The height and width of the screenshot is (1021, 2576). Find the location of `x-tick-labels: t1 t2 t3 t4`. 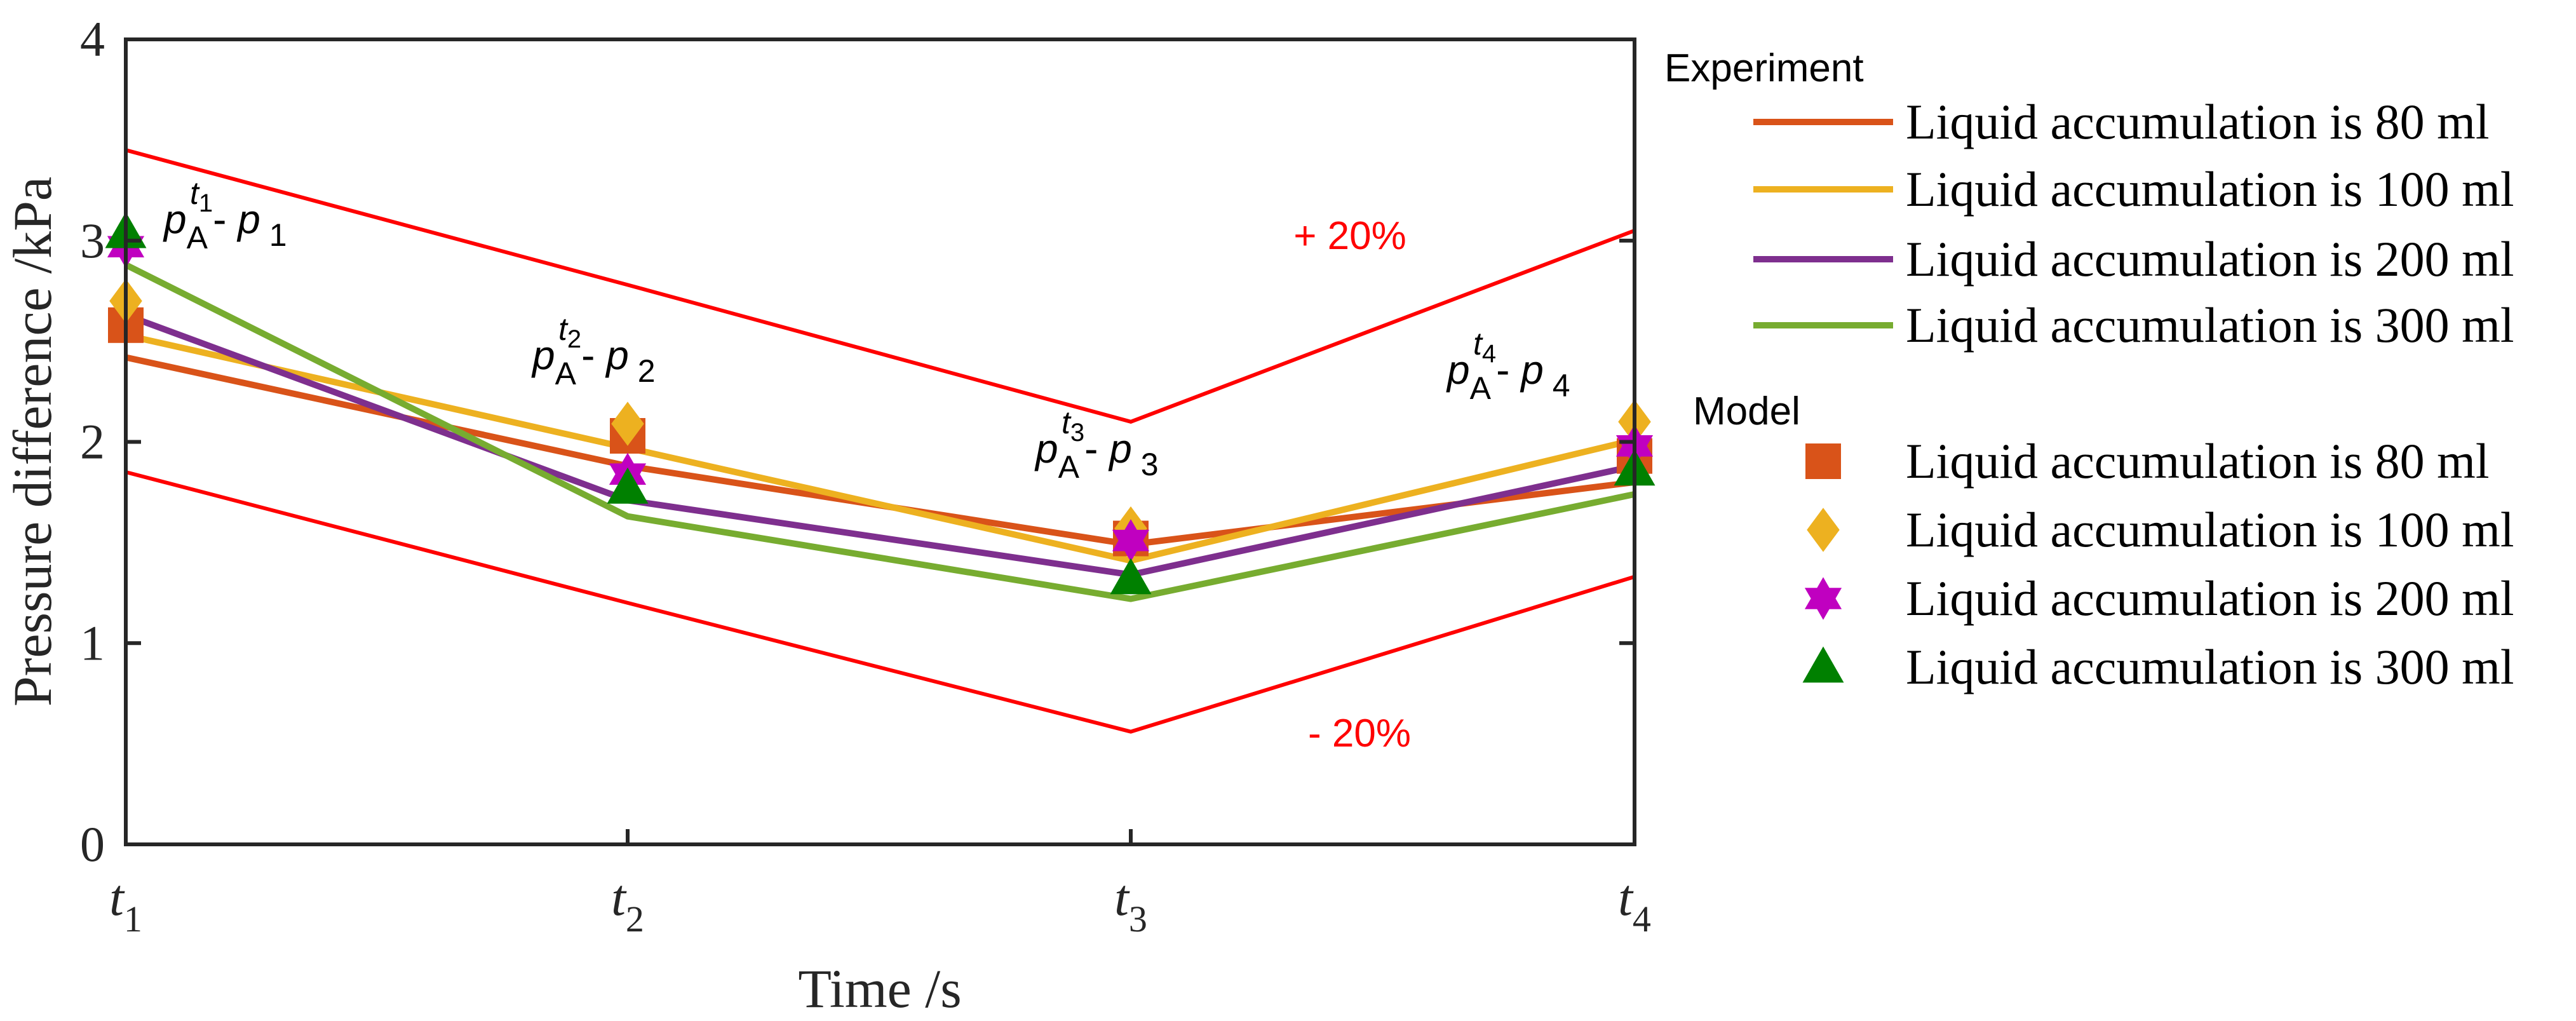

x-tick-labels: t1 t2 t3 t4 is located at coordinates (880, 904).